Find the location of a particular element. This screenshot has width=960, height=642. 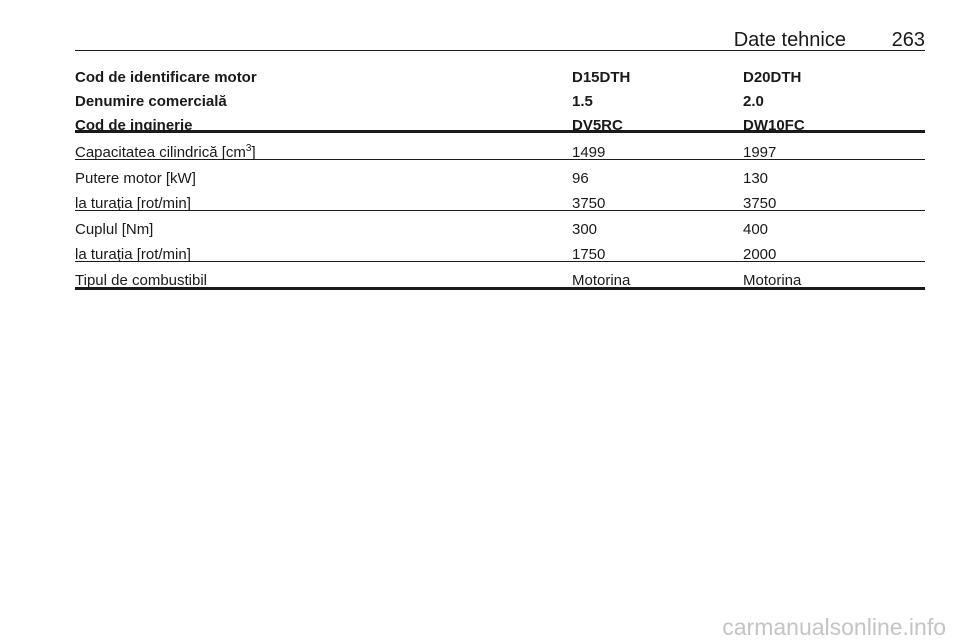

cell: 130 is located at coordinates (756, 178).